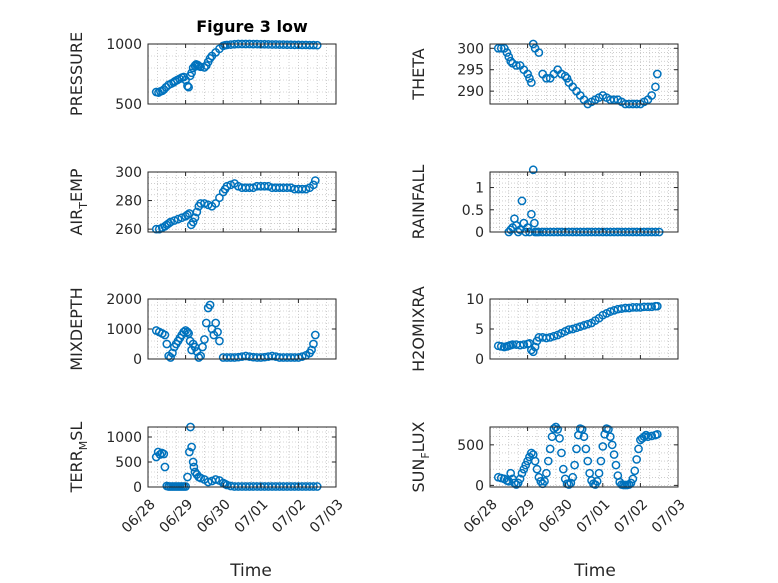 The width and height of the screenshot is (778, 583). I want to click on y-axis-label: H2OMIXRA, so click(418, 329).